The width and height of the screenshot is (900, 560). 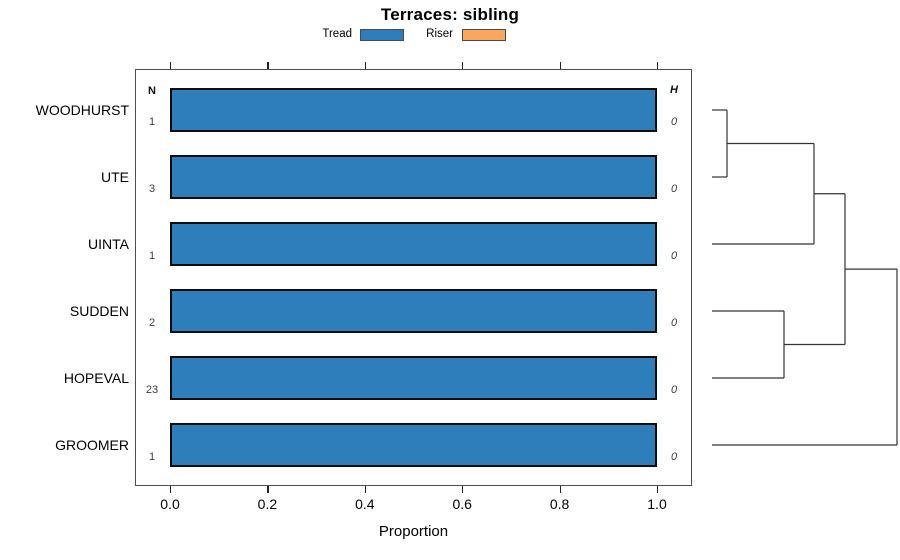 What do you see at coordinates (152, 390) in the screenshot?
I see `n-value: 23` at bounding box center [152, 390].